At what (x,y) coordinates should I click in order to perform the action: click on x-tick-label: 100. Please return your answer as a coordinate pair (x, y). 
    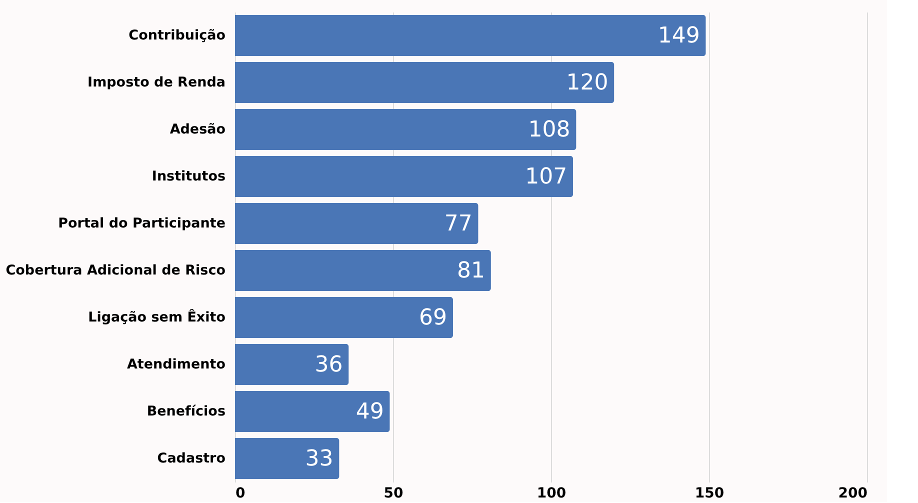
    Looking at the image, I should click on (551, 494).